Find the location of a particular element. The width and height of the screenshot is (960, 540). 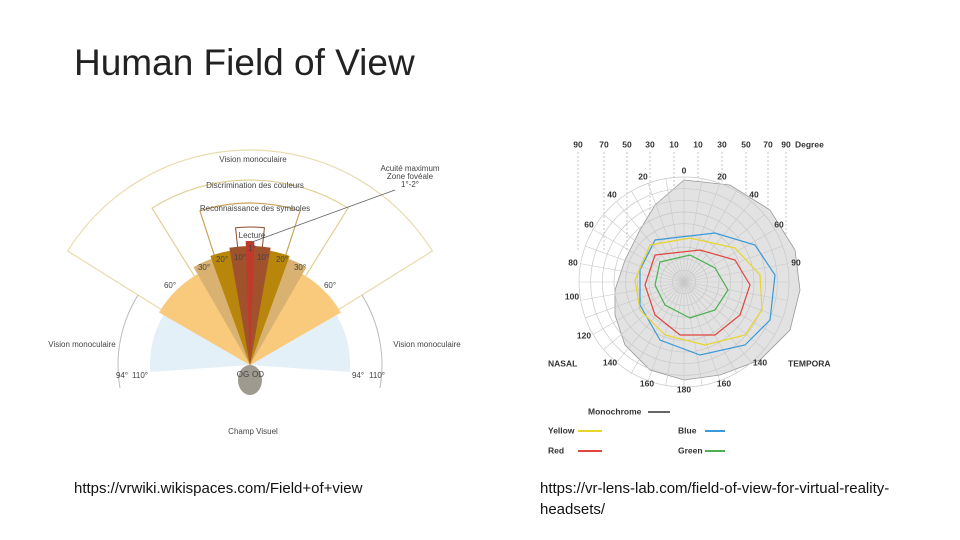

label: 20 is located at coordinates (643, 176).